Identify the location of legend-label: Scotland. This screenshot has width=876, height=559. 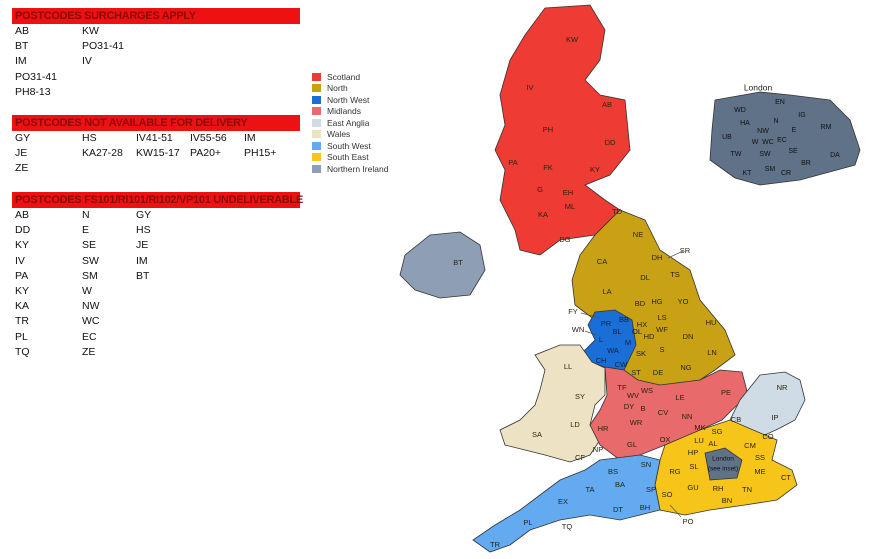
(344, 76).